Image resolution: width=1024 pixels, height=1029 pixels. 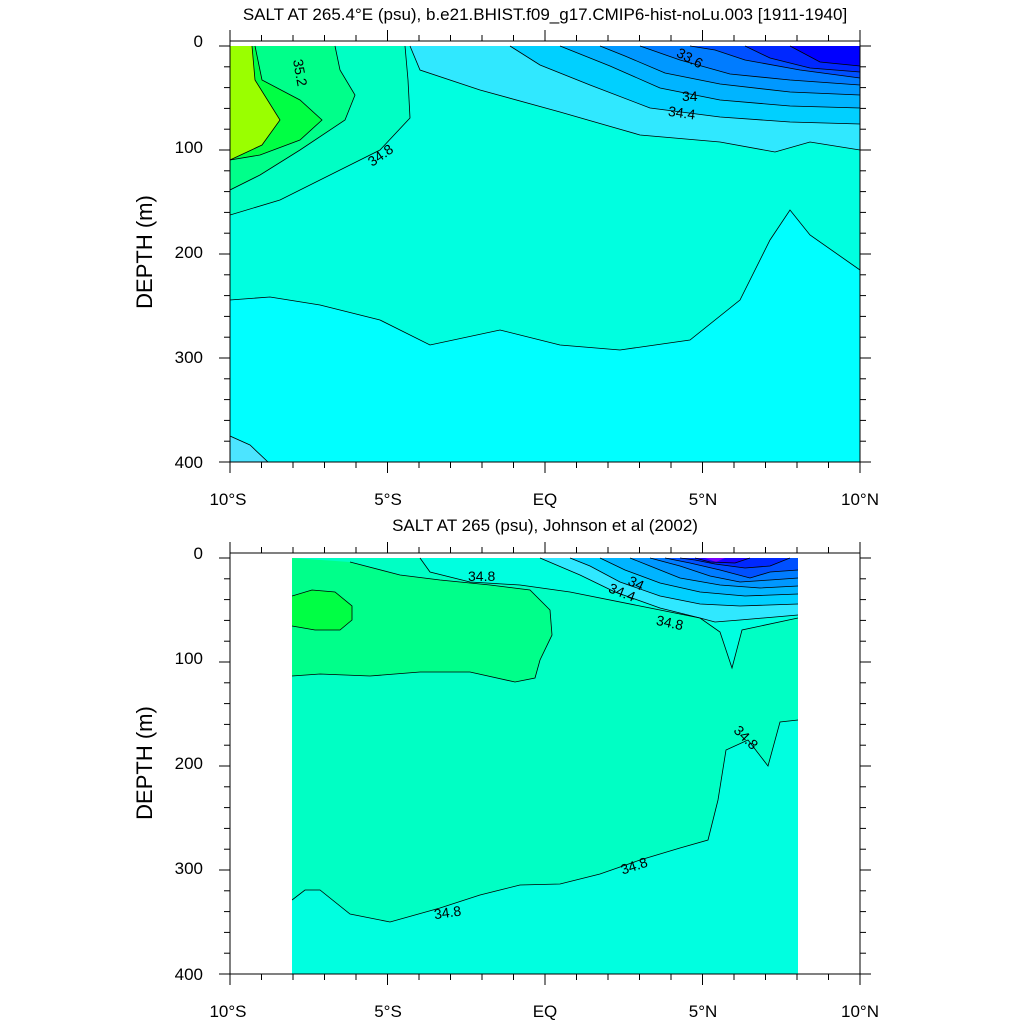 What do you see at coordinates (255, 103) in the screenshot?
I see `top-fill-35.5` at bounding box center [255, 103].